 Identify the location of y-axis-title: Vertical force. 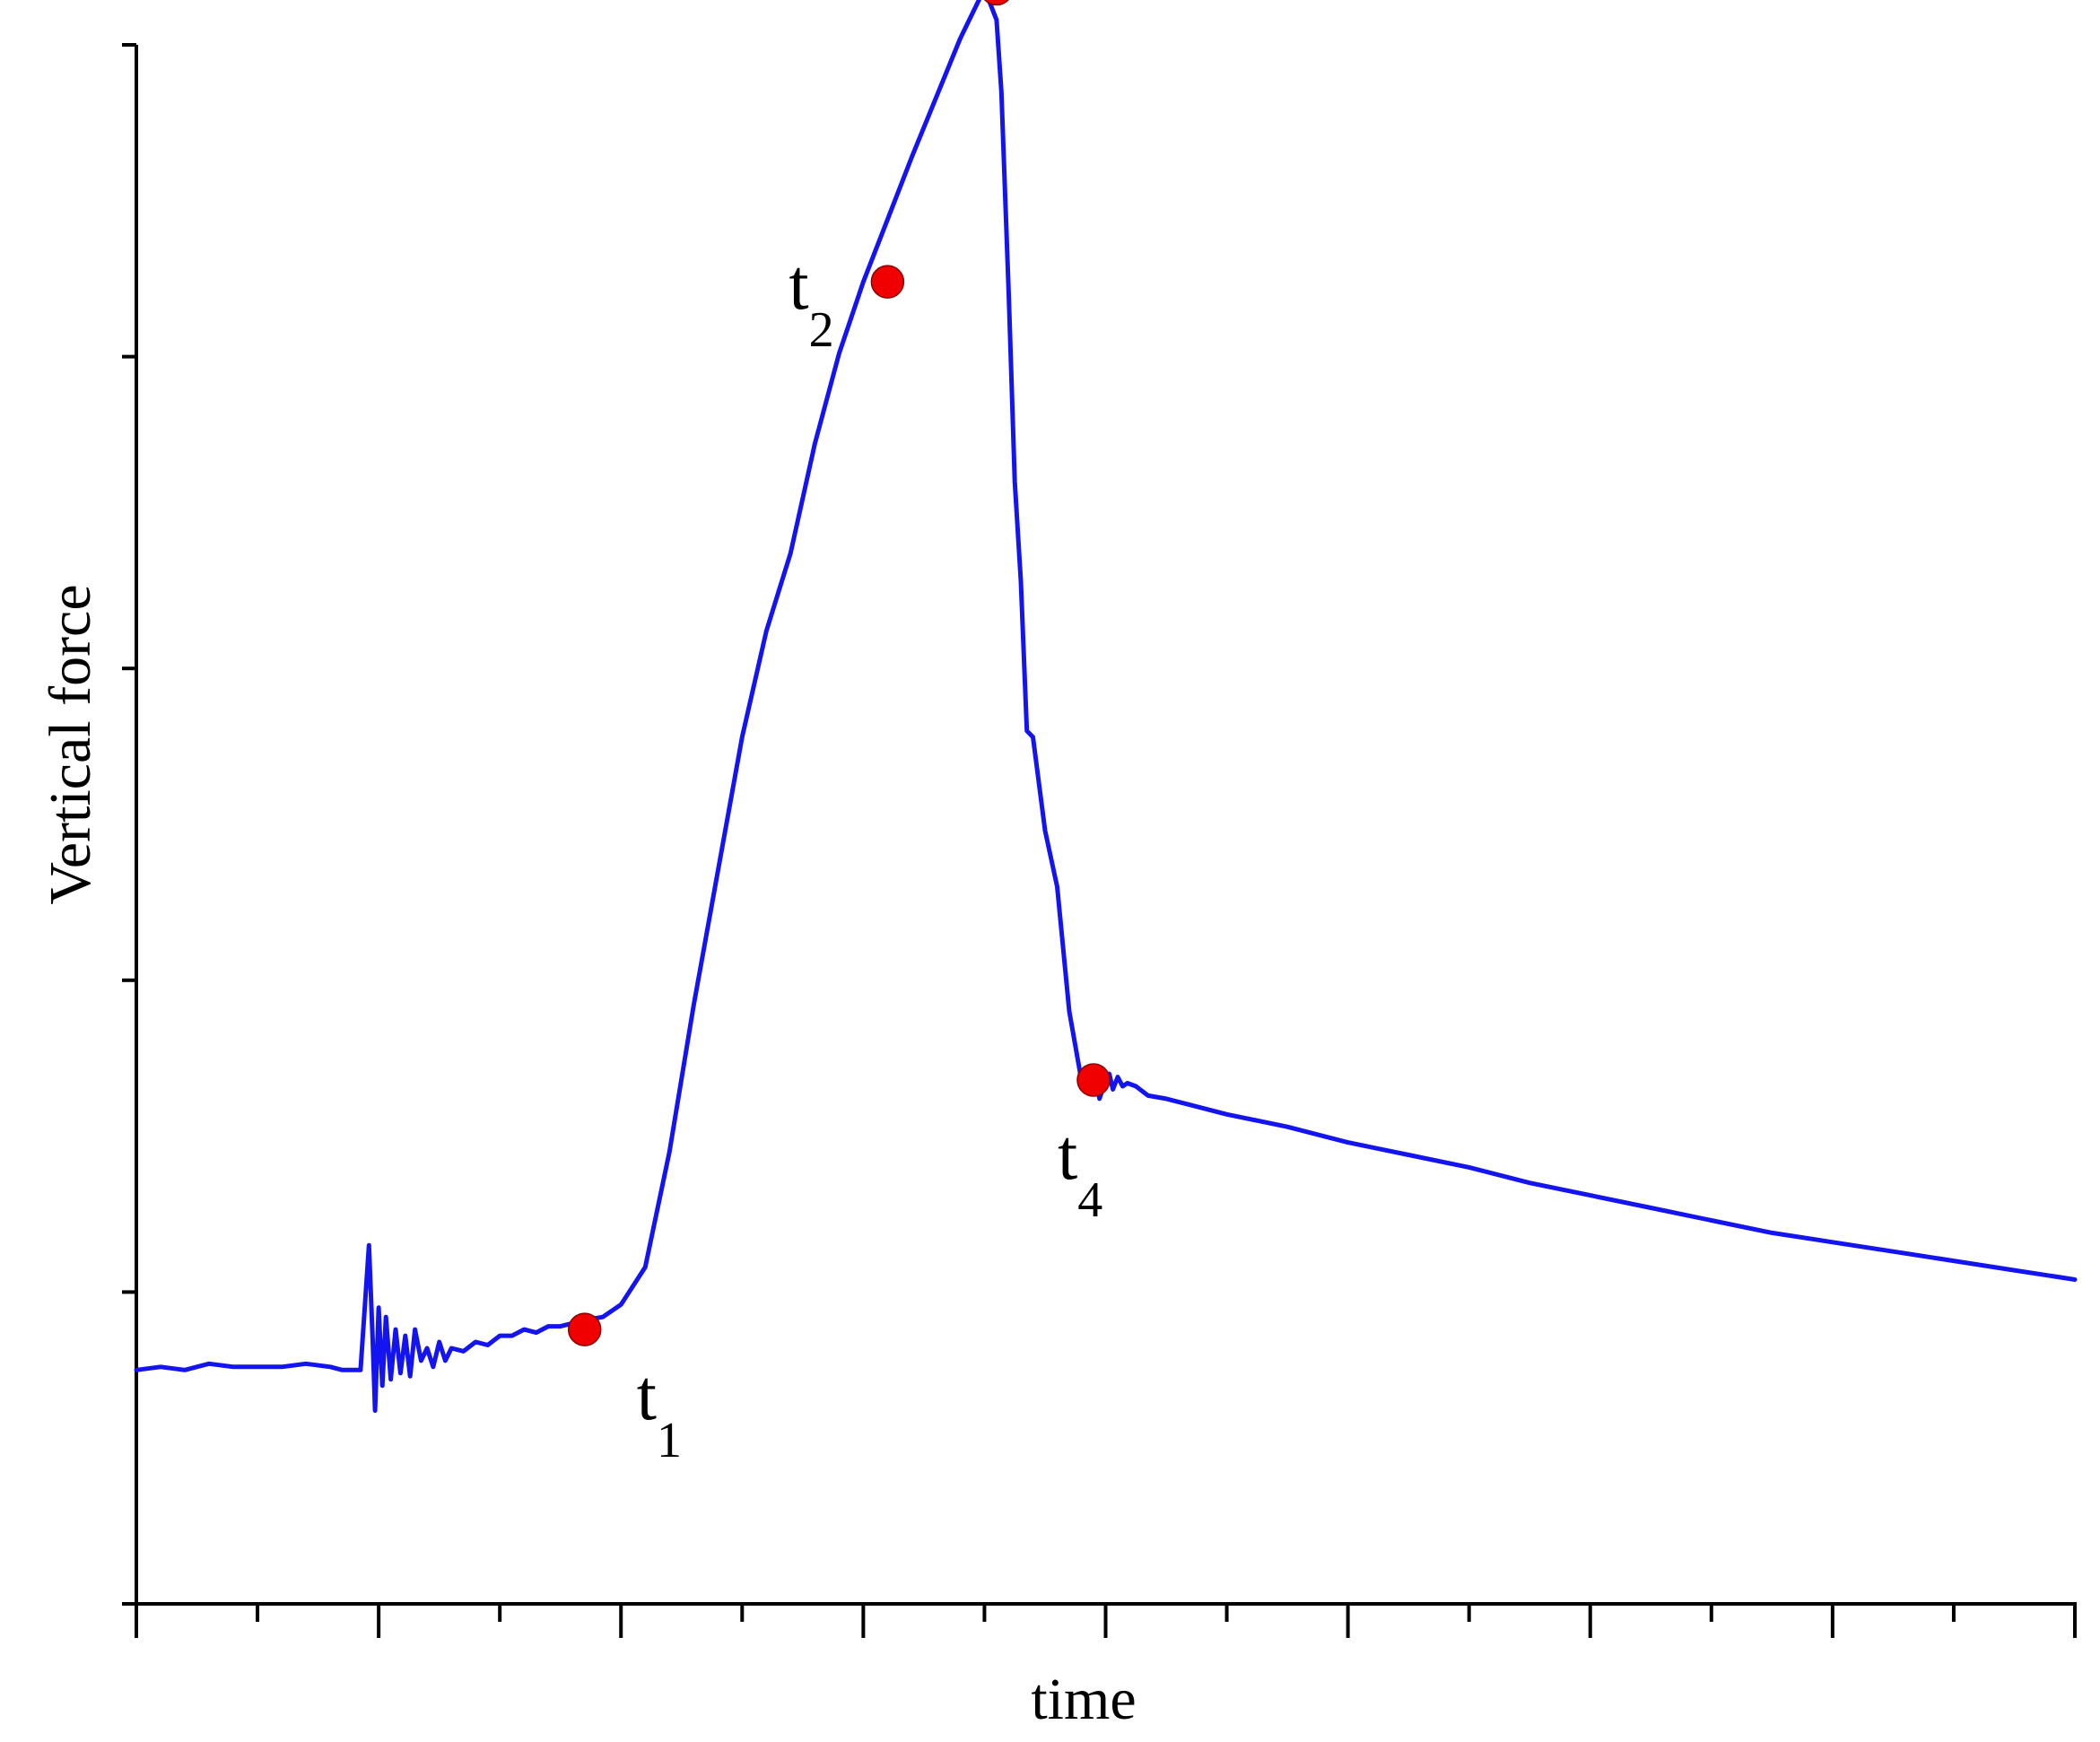
(70, 744).